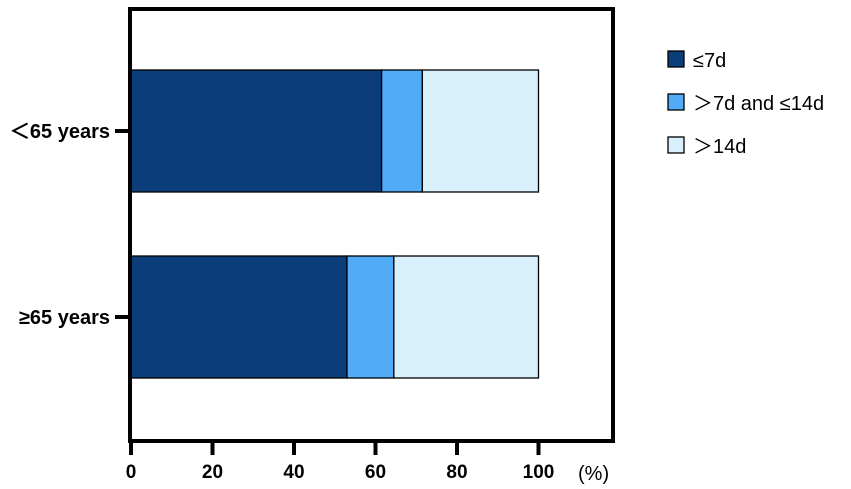 This screenshot has width=851, height=489. What do you see at coordinates (593, 474) in the screenshot?
I see `x-unit-label: (%)` at bounding box center [593, 474].